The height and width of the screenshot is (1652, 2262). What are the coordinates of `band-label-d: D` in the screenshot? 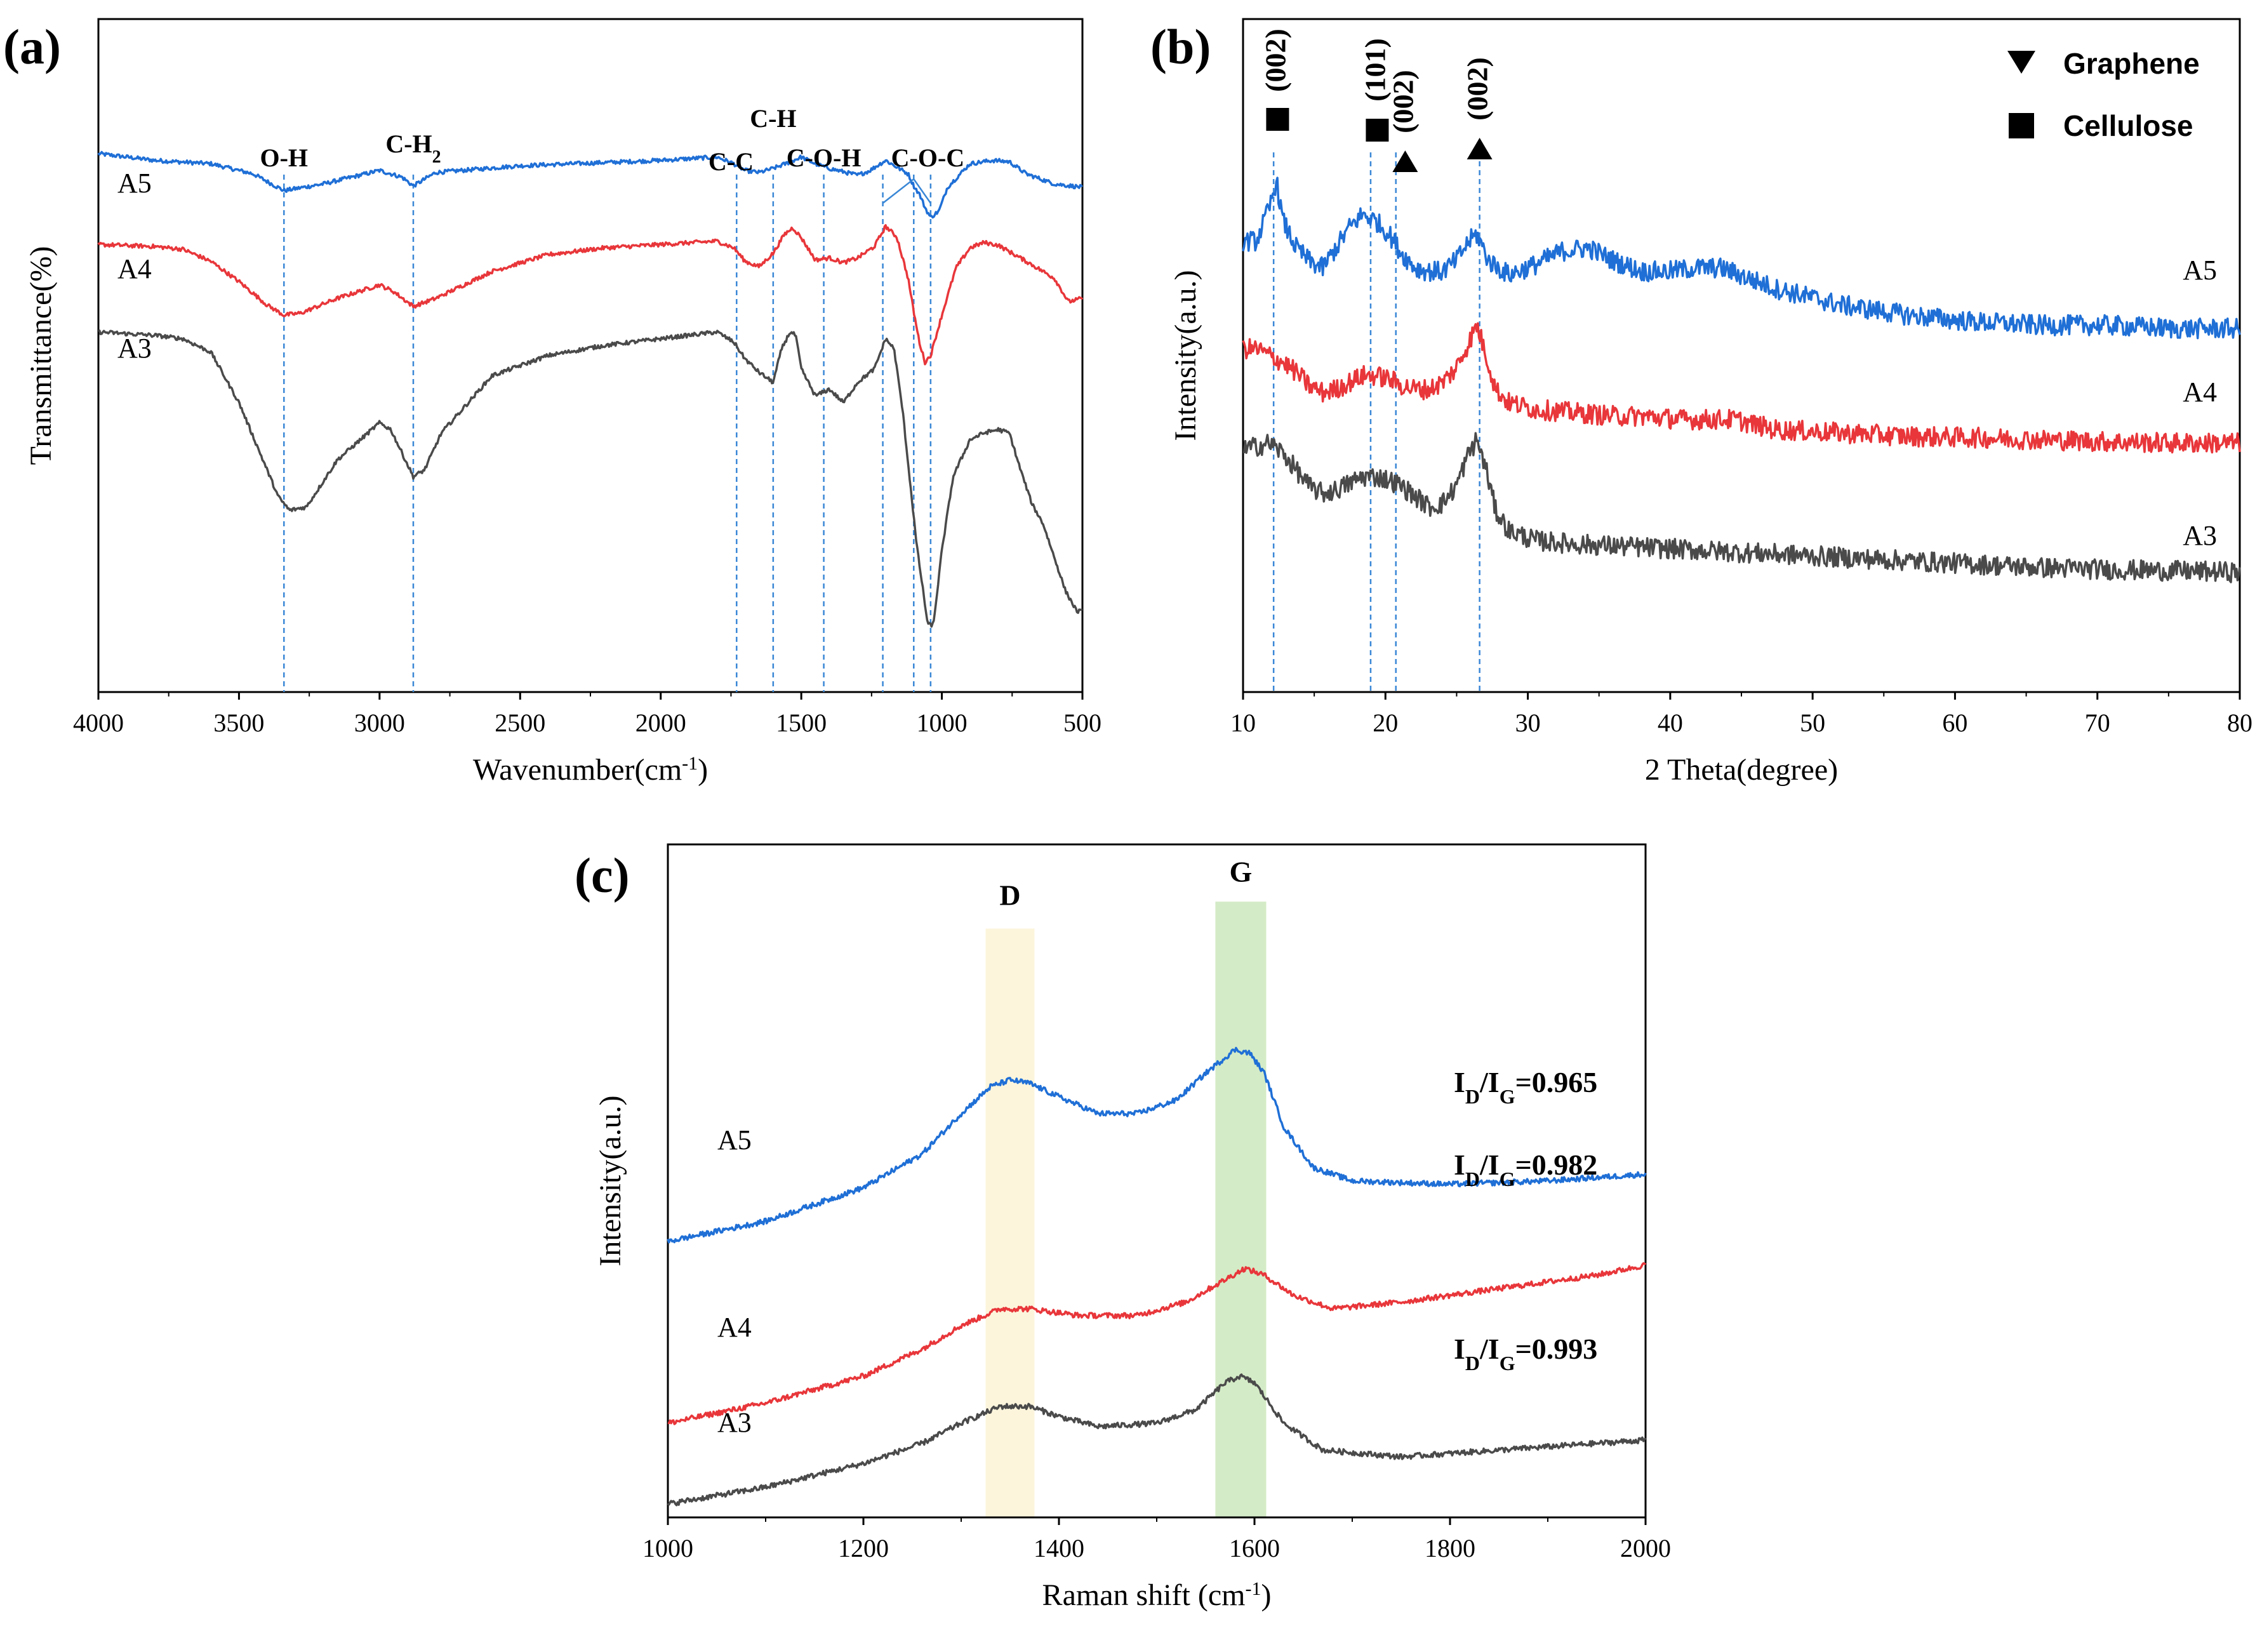 It's located at (1009, 895).